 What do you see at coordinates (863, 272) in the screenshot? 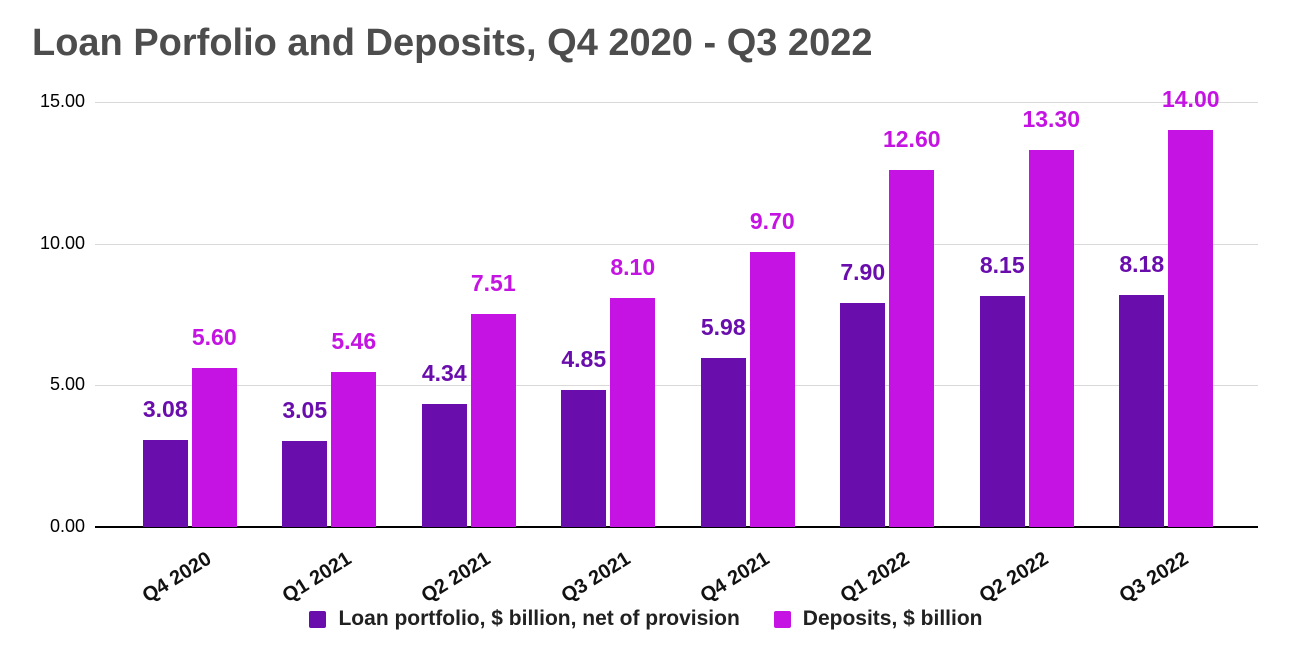
I see `bar-value-label: 7.90` at bounding box center [863, 272].